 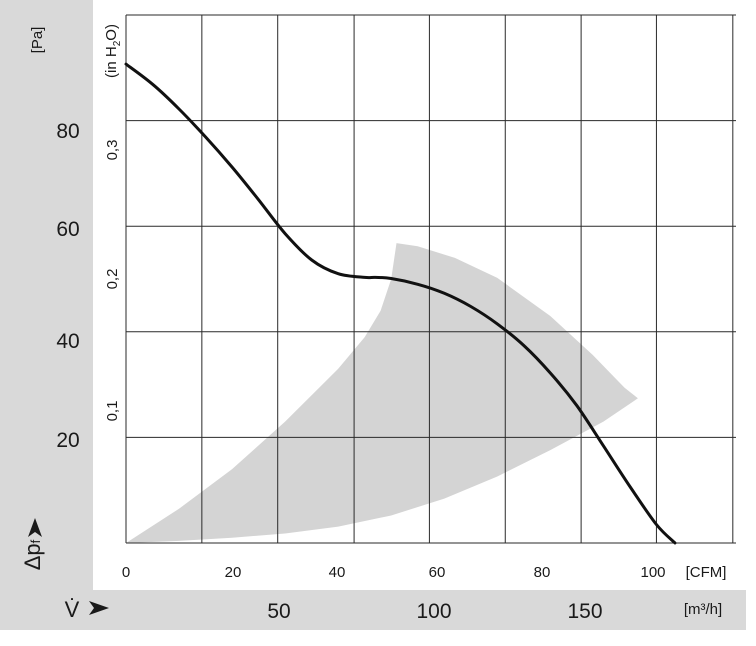 What do you see at coordinates (112, 411) in the screenshot?
I see `y-tick-label-inh2o: 0,1` at bounding box center [112, 411].